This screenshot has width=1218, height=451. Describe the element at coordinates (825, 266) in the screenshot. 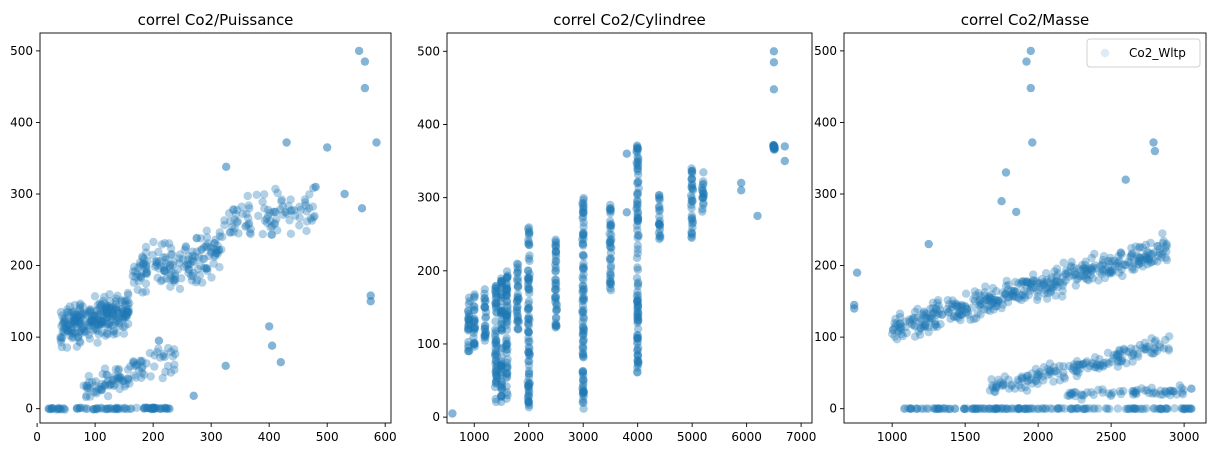

I see `y-tick-label: 200` at that location.